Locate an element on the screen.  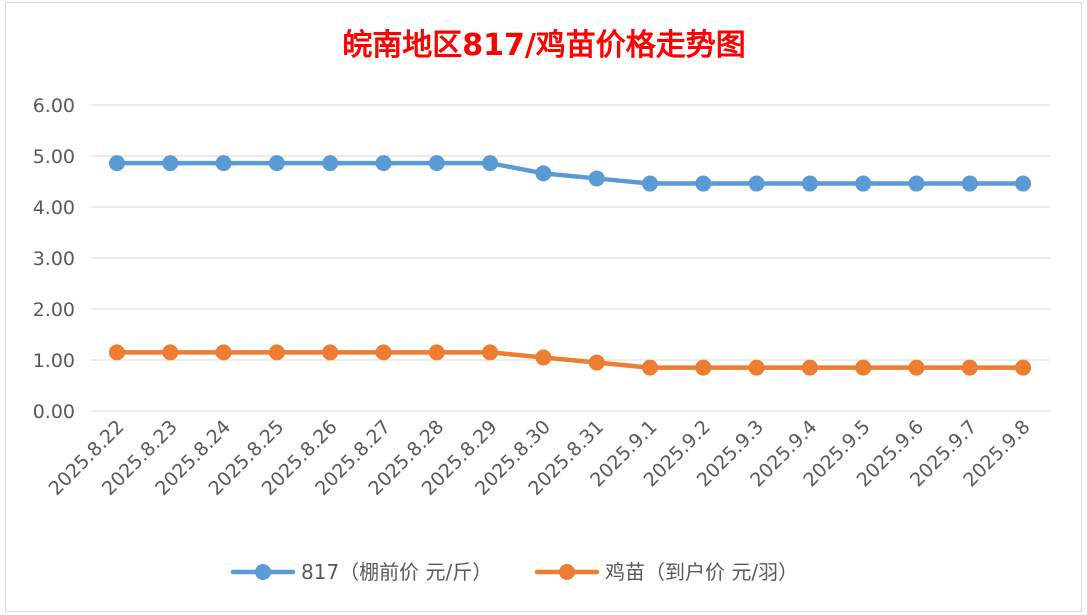
y-tick-label: 1.00 is located at coordinates (54, 361).